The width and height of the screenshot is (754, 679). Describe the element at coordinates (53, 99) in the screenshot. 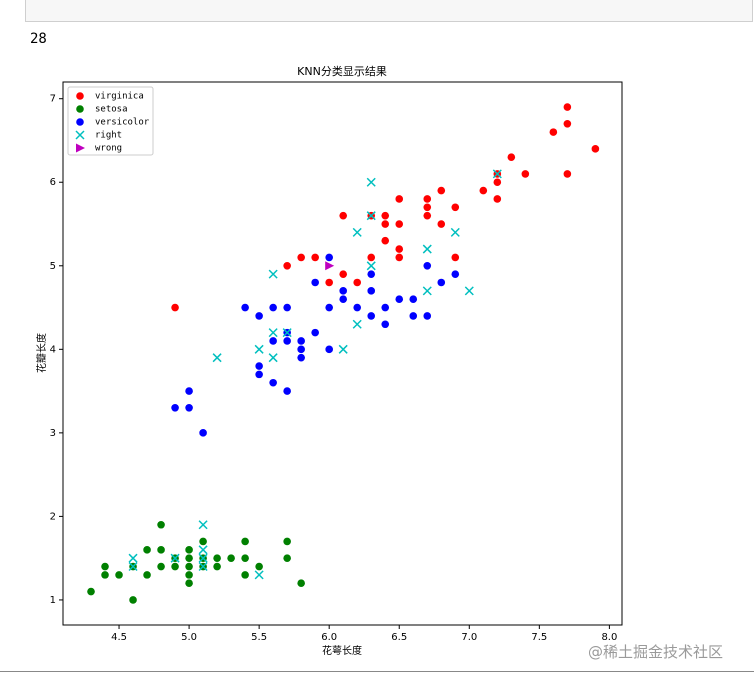

I see `y-tick-label: 7` at that location.